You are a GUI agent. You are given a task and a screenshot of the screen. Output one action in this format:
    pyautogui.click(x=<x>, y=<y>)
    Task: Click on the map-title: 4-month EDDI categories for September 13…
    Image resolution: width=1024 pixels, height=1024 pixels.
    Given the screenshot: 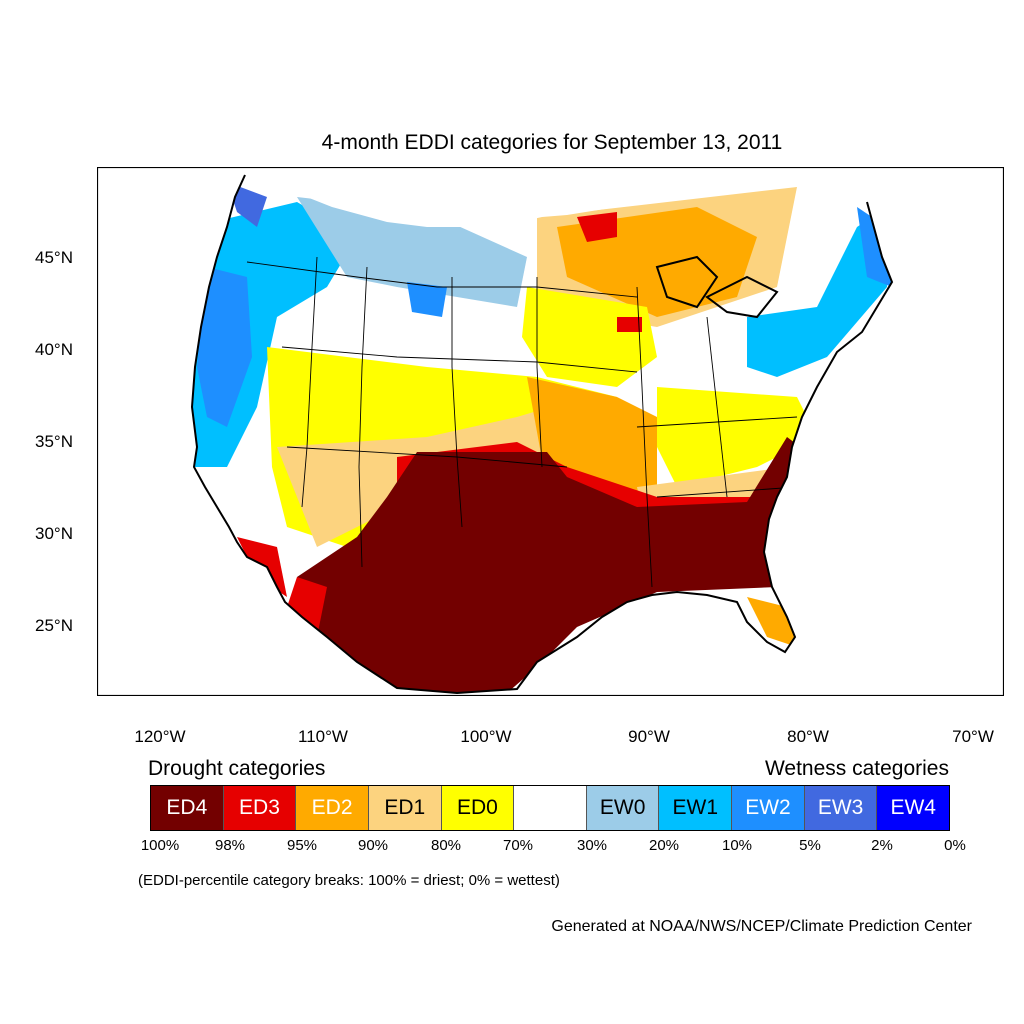 What is the action you would take?
    pyautogui.click(x=552, y=142)
    